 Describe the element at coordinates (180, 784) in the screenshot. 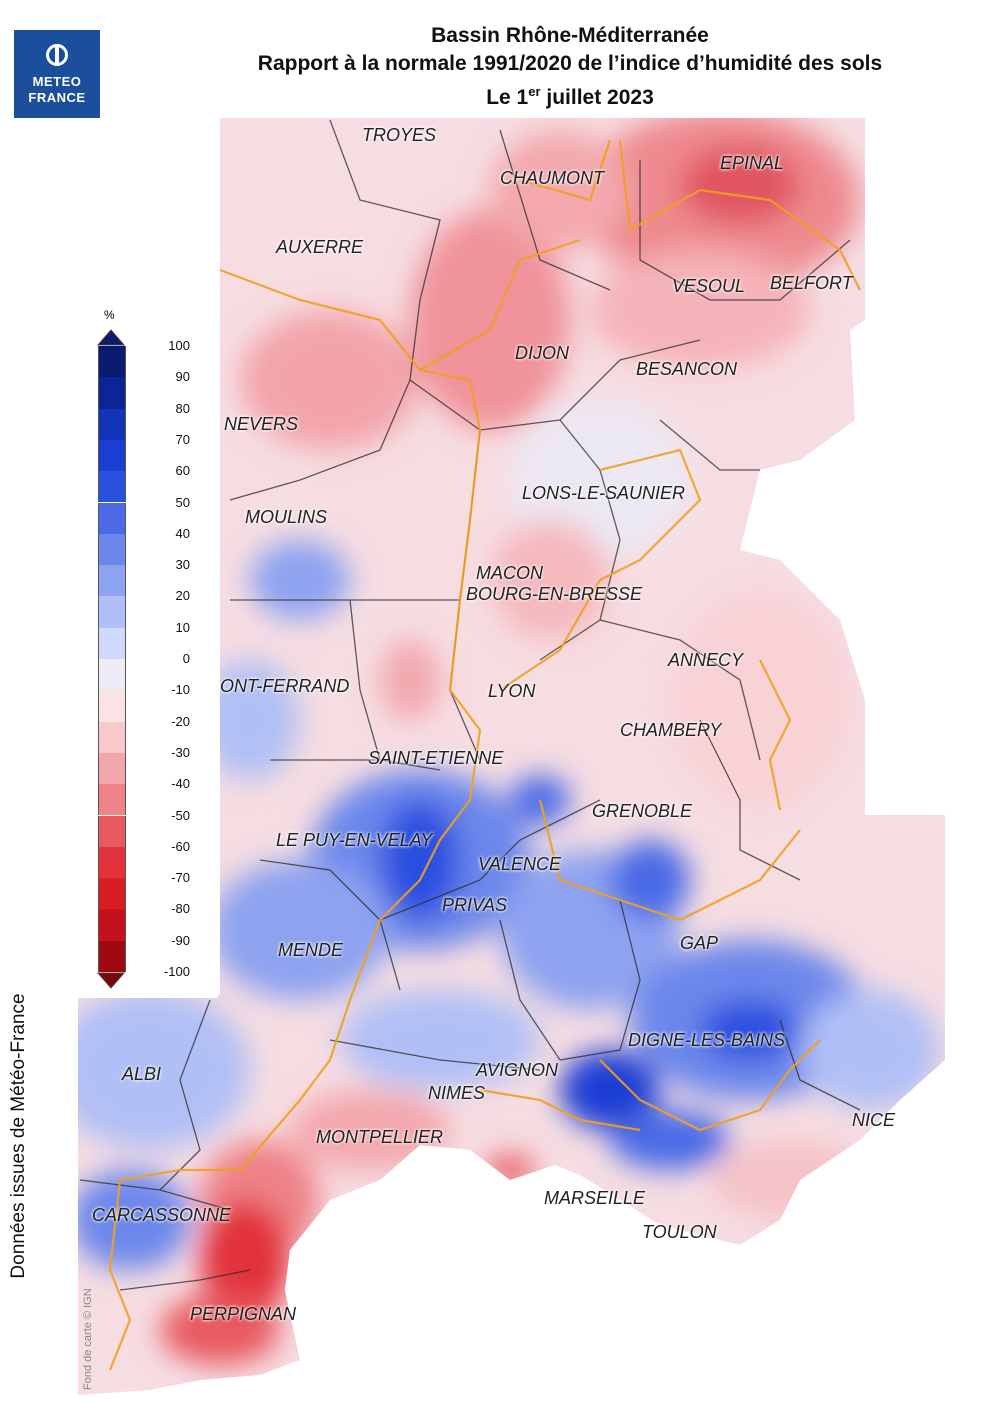

I see `legend-tick-label: -40` at that location.